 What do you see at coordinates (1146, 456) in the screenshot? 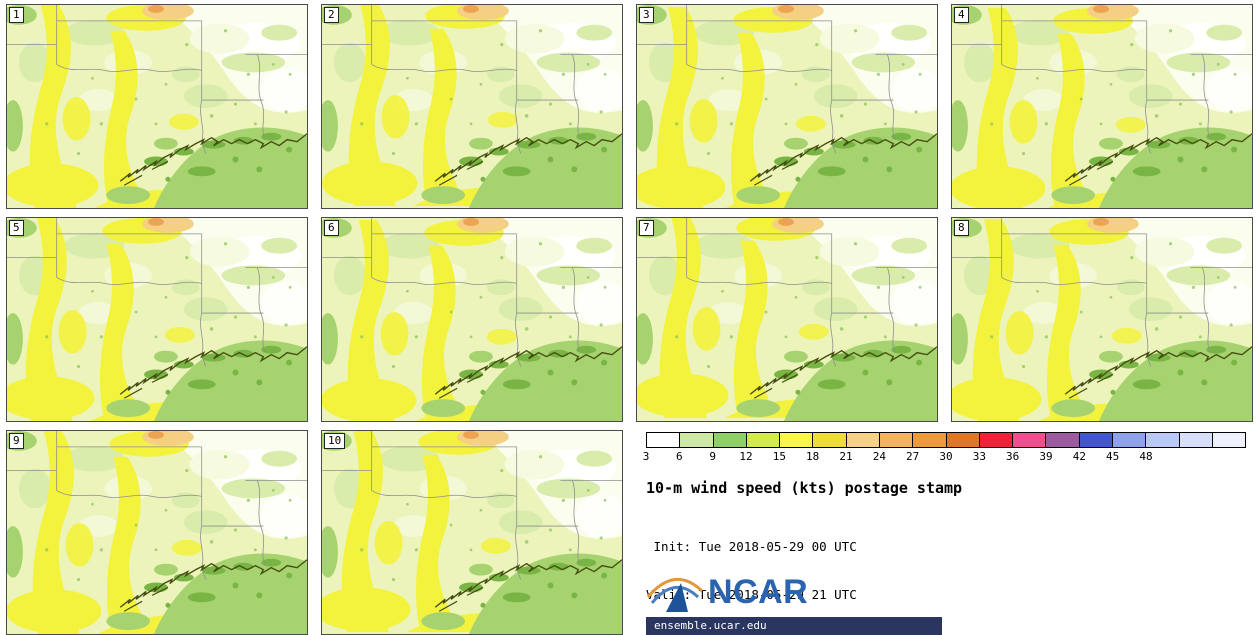
I see `legend-tick-label: 48` at bounding box center [1146, 456].